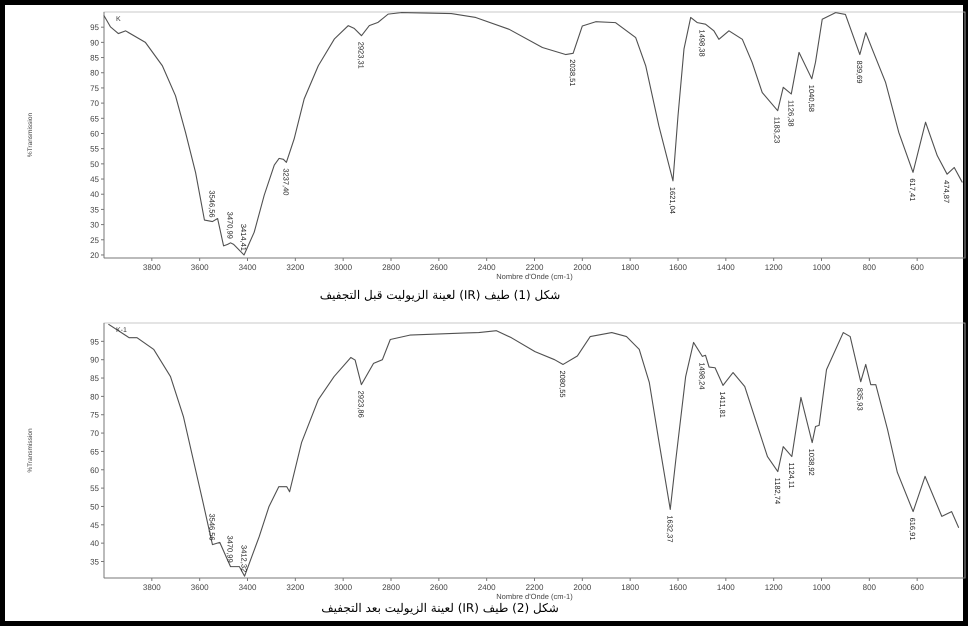 Image resolution: width=968 pixels, height=626 pixels. What do you see at coordinates (95, 225) in the screenshot?
I see `y-tick-label: 30` at bounding box center [95, 225].